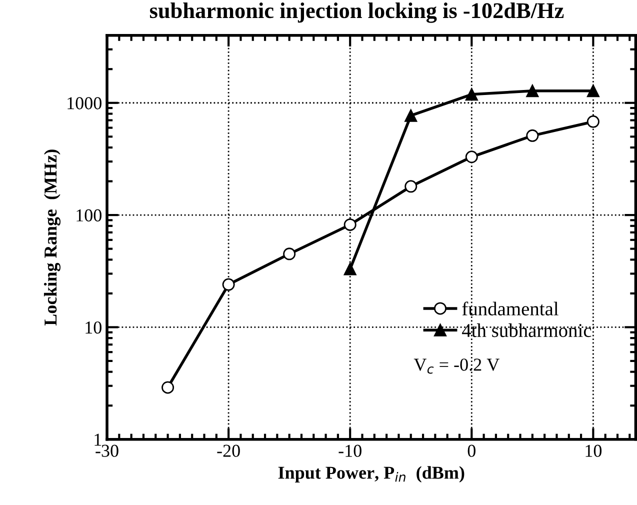  I want to click on annotation: V$_{c}$ = -0.2 V, so click(457, 366).